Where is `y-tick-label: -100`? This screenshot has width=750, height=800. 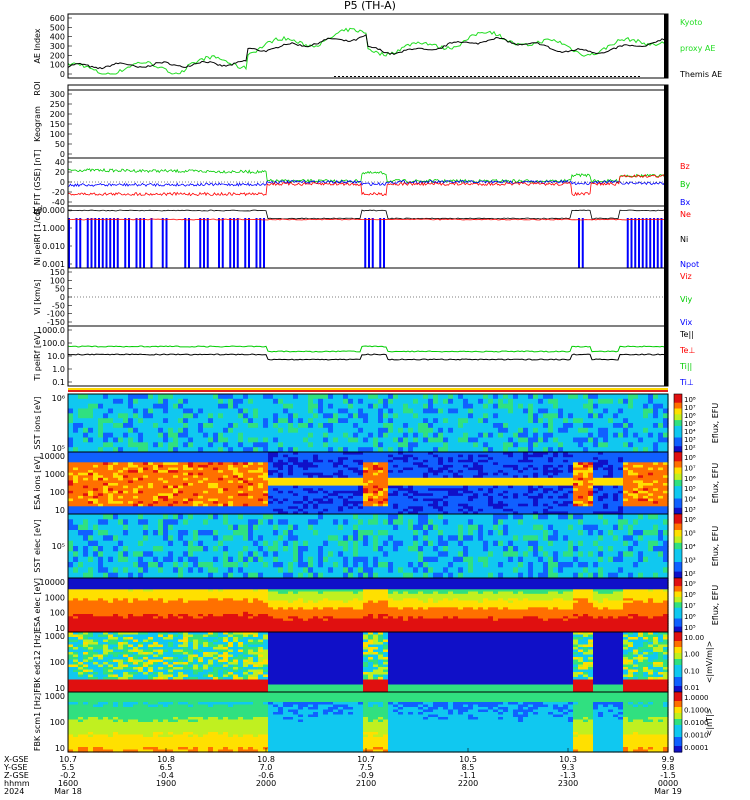 y-tick-label: -100 is located at coordinates (56, 314).